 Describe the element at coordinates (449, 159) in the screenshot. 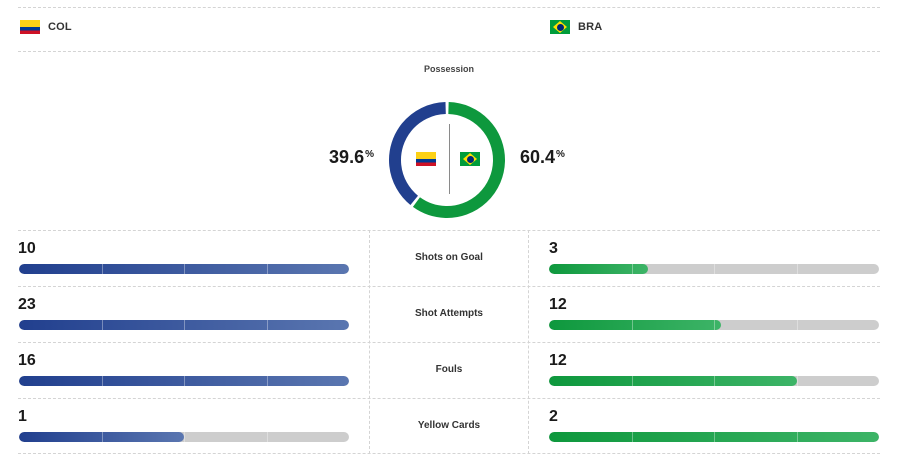

I see `possession-center-divider` at that location.